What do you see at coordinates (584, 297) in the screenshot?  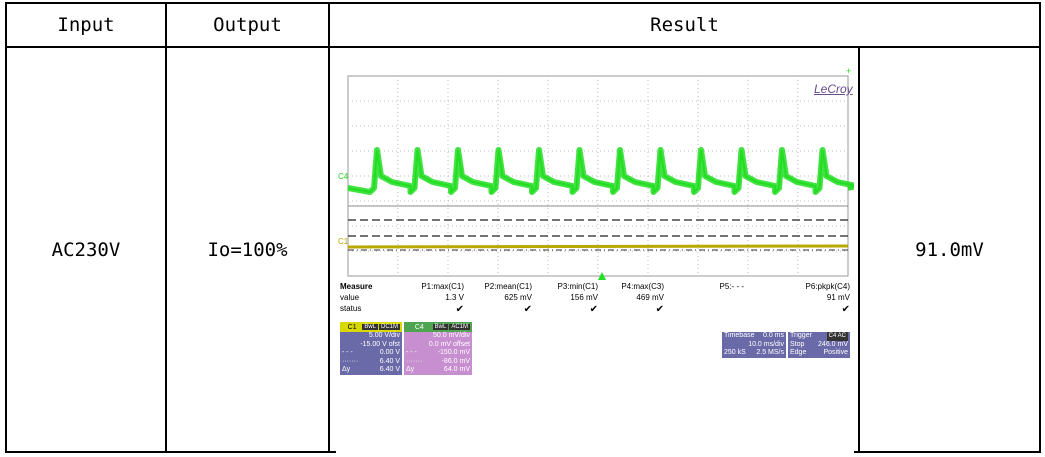 I see `param-value: 156 mV` at bounding box center [584, 297].